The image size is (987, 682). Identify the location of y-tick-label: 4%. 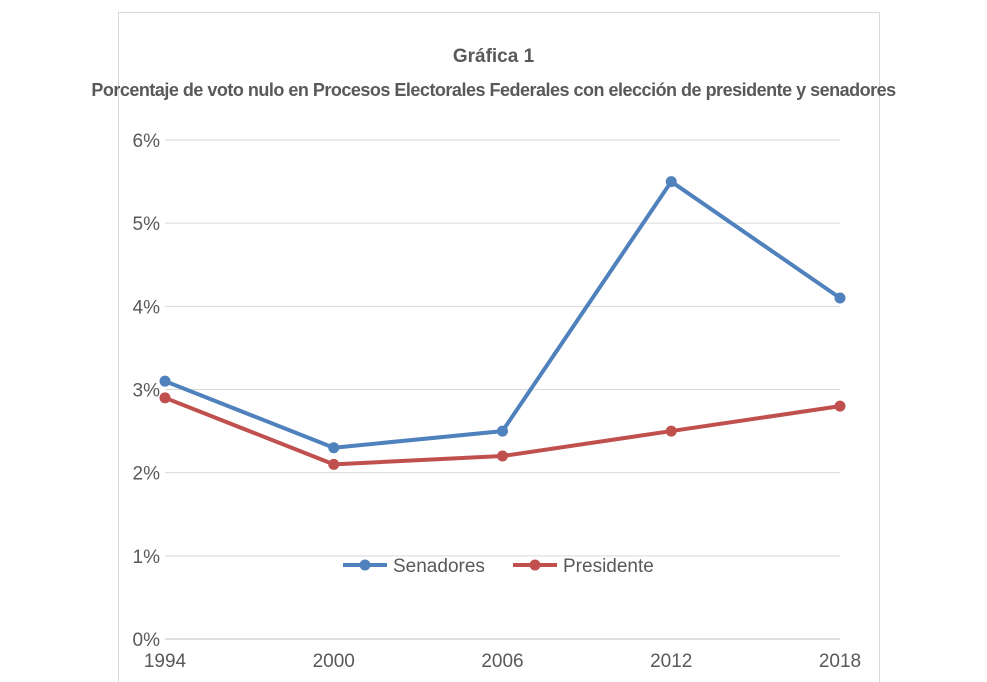
(147, 307).